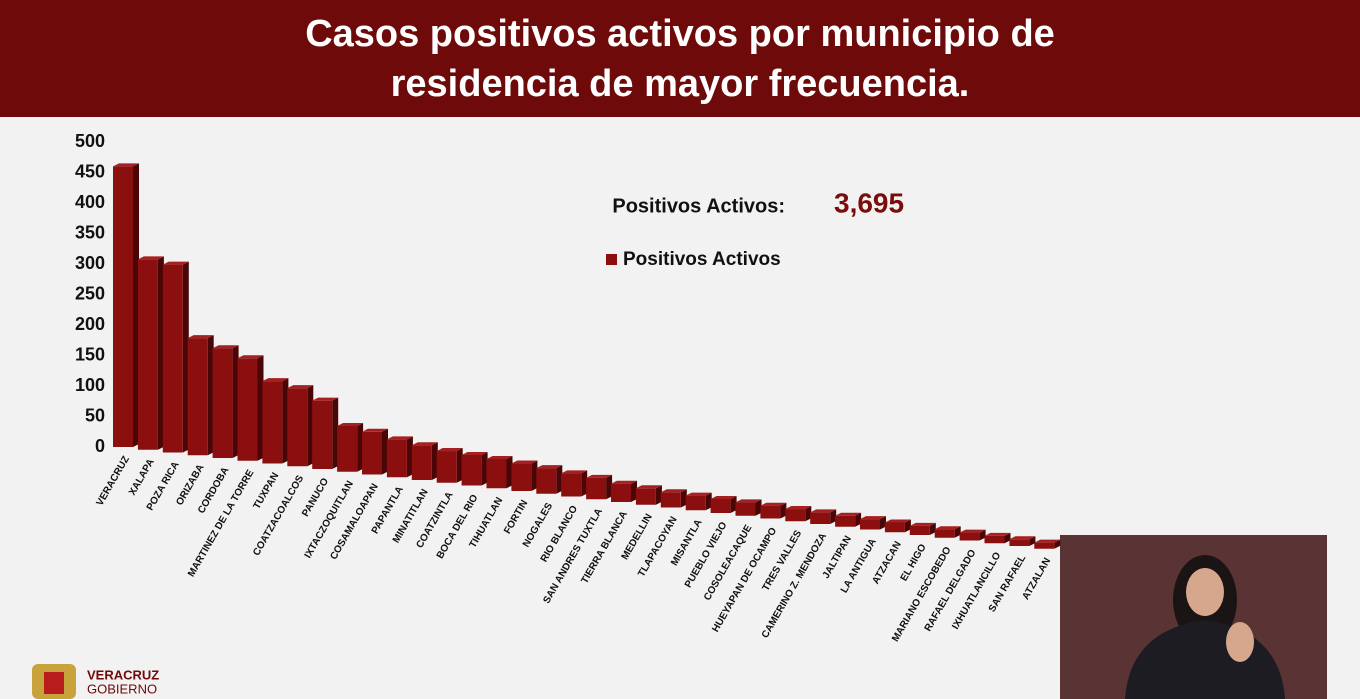 The width and height of the screenshot is (1360, 699). Describe the element at coordinates (1205, 592) in the screenshot. I see `face` at that location.